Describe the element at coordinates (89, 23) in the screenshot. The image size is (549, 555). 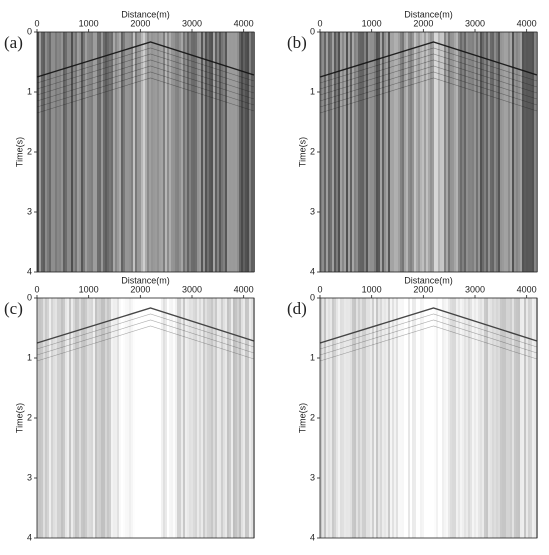
I see `x-tick-label: 1000` at that location.